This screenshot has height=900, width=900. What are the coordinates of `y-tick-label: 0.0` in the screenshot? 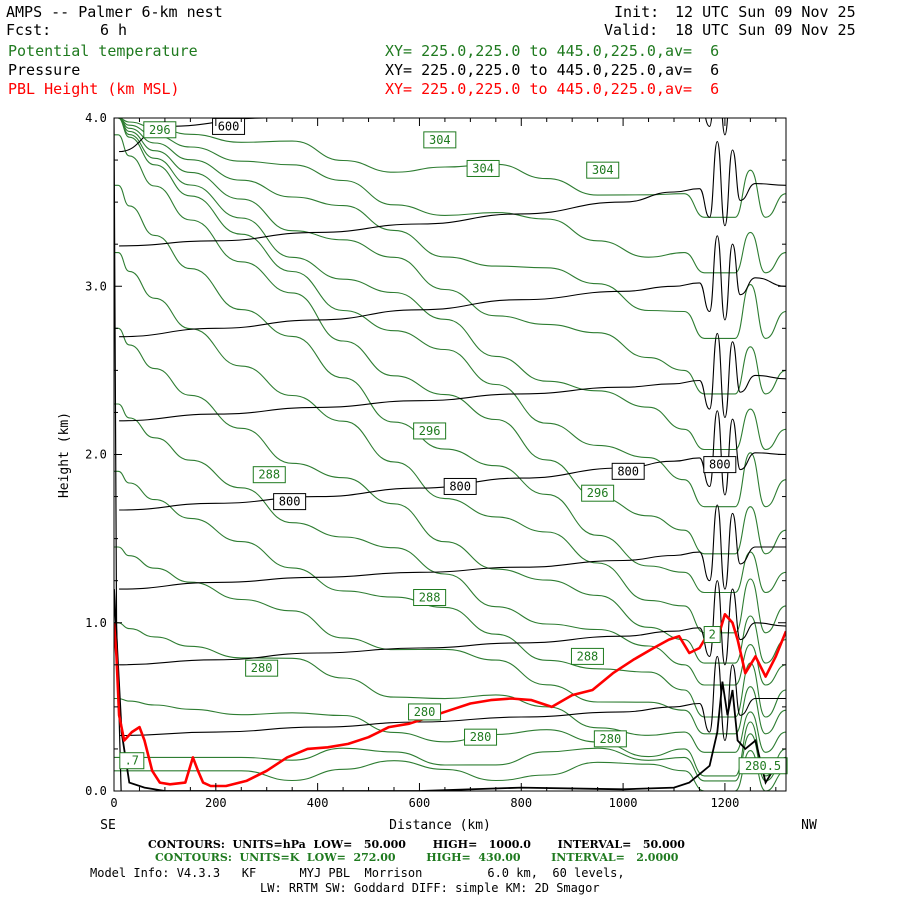 It's located at (96, 791).